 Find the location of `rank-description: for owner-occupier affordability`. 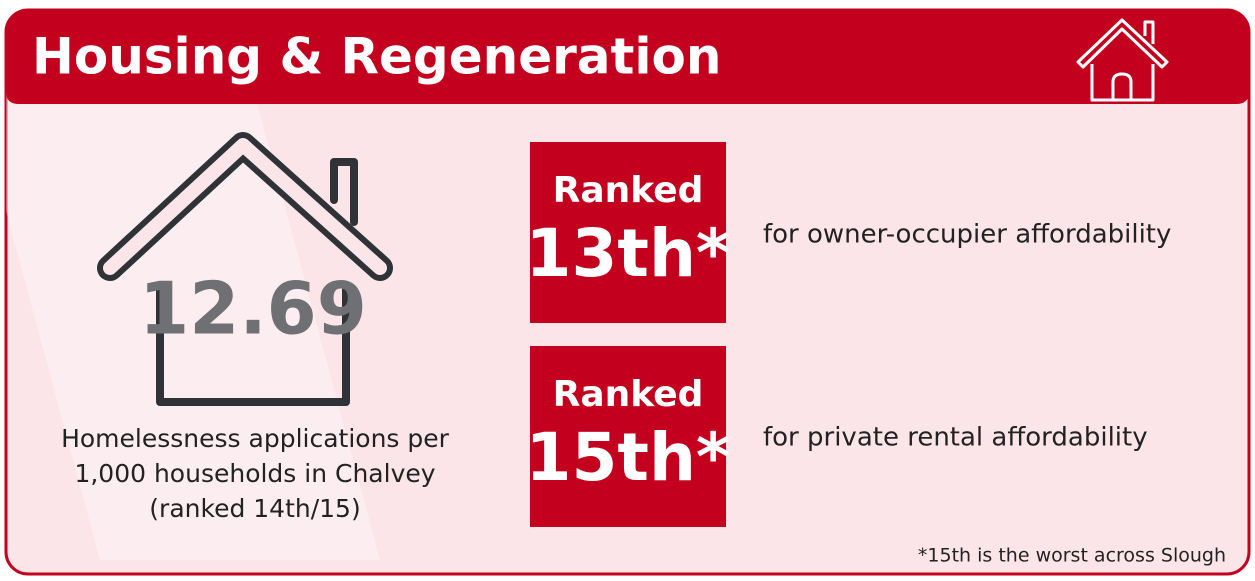

rank-description: for owner-occupier affordability is located at coordinates (967, 235).